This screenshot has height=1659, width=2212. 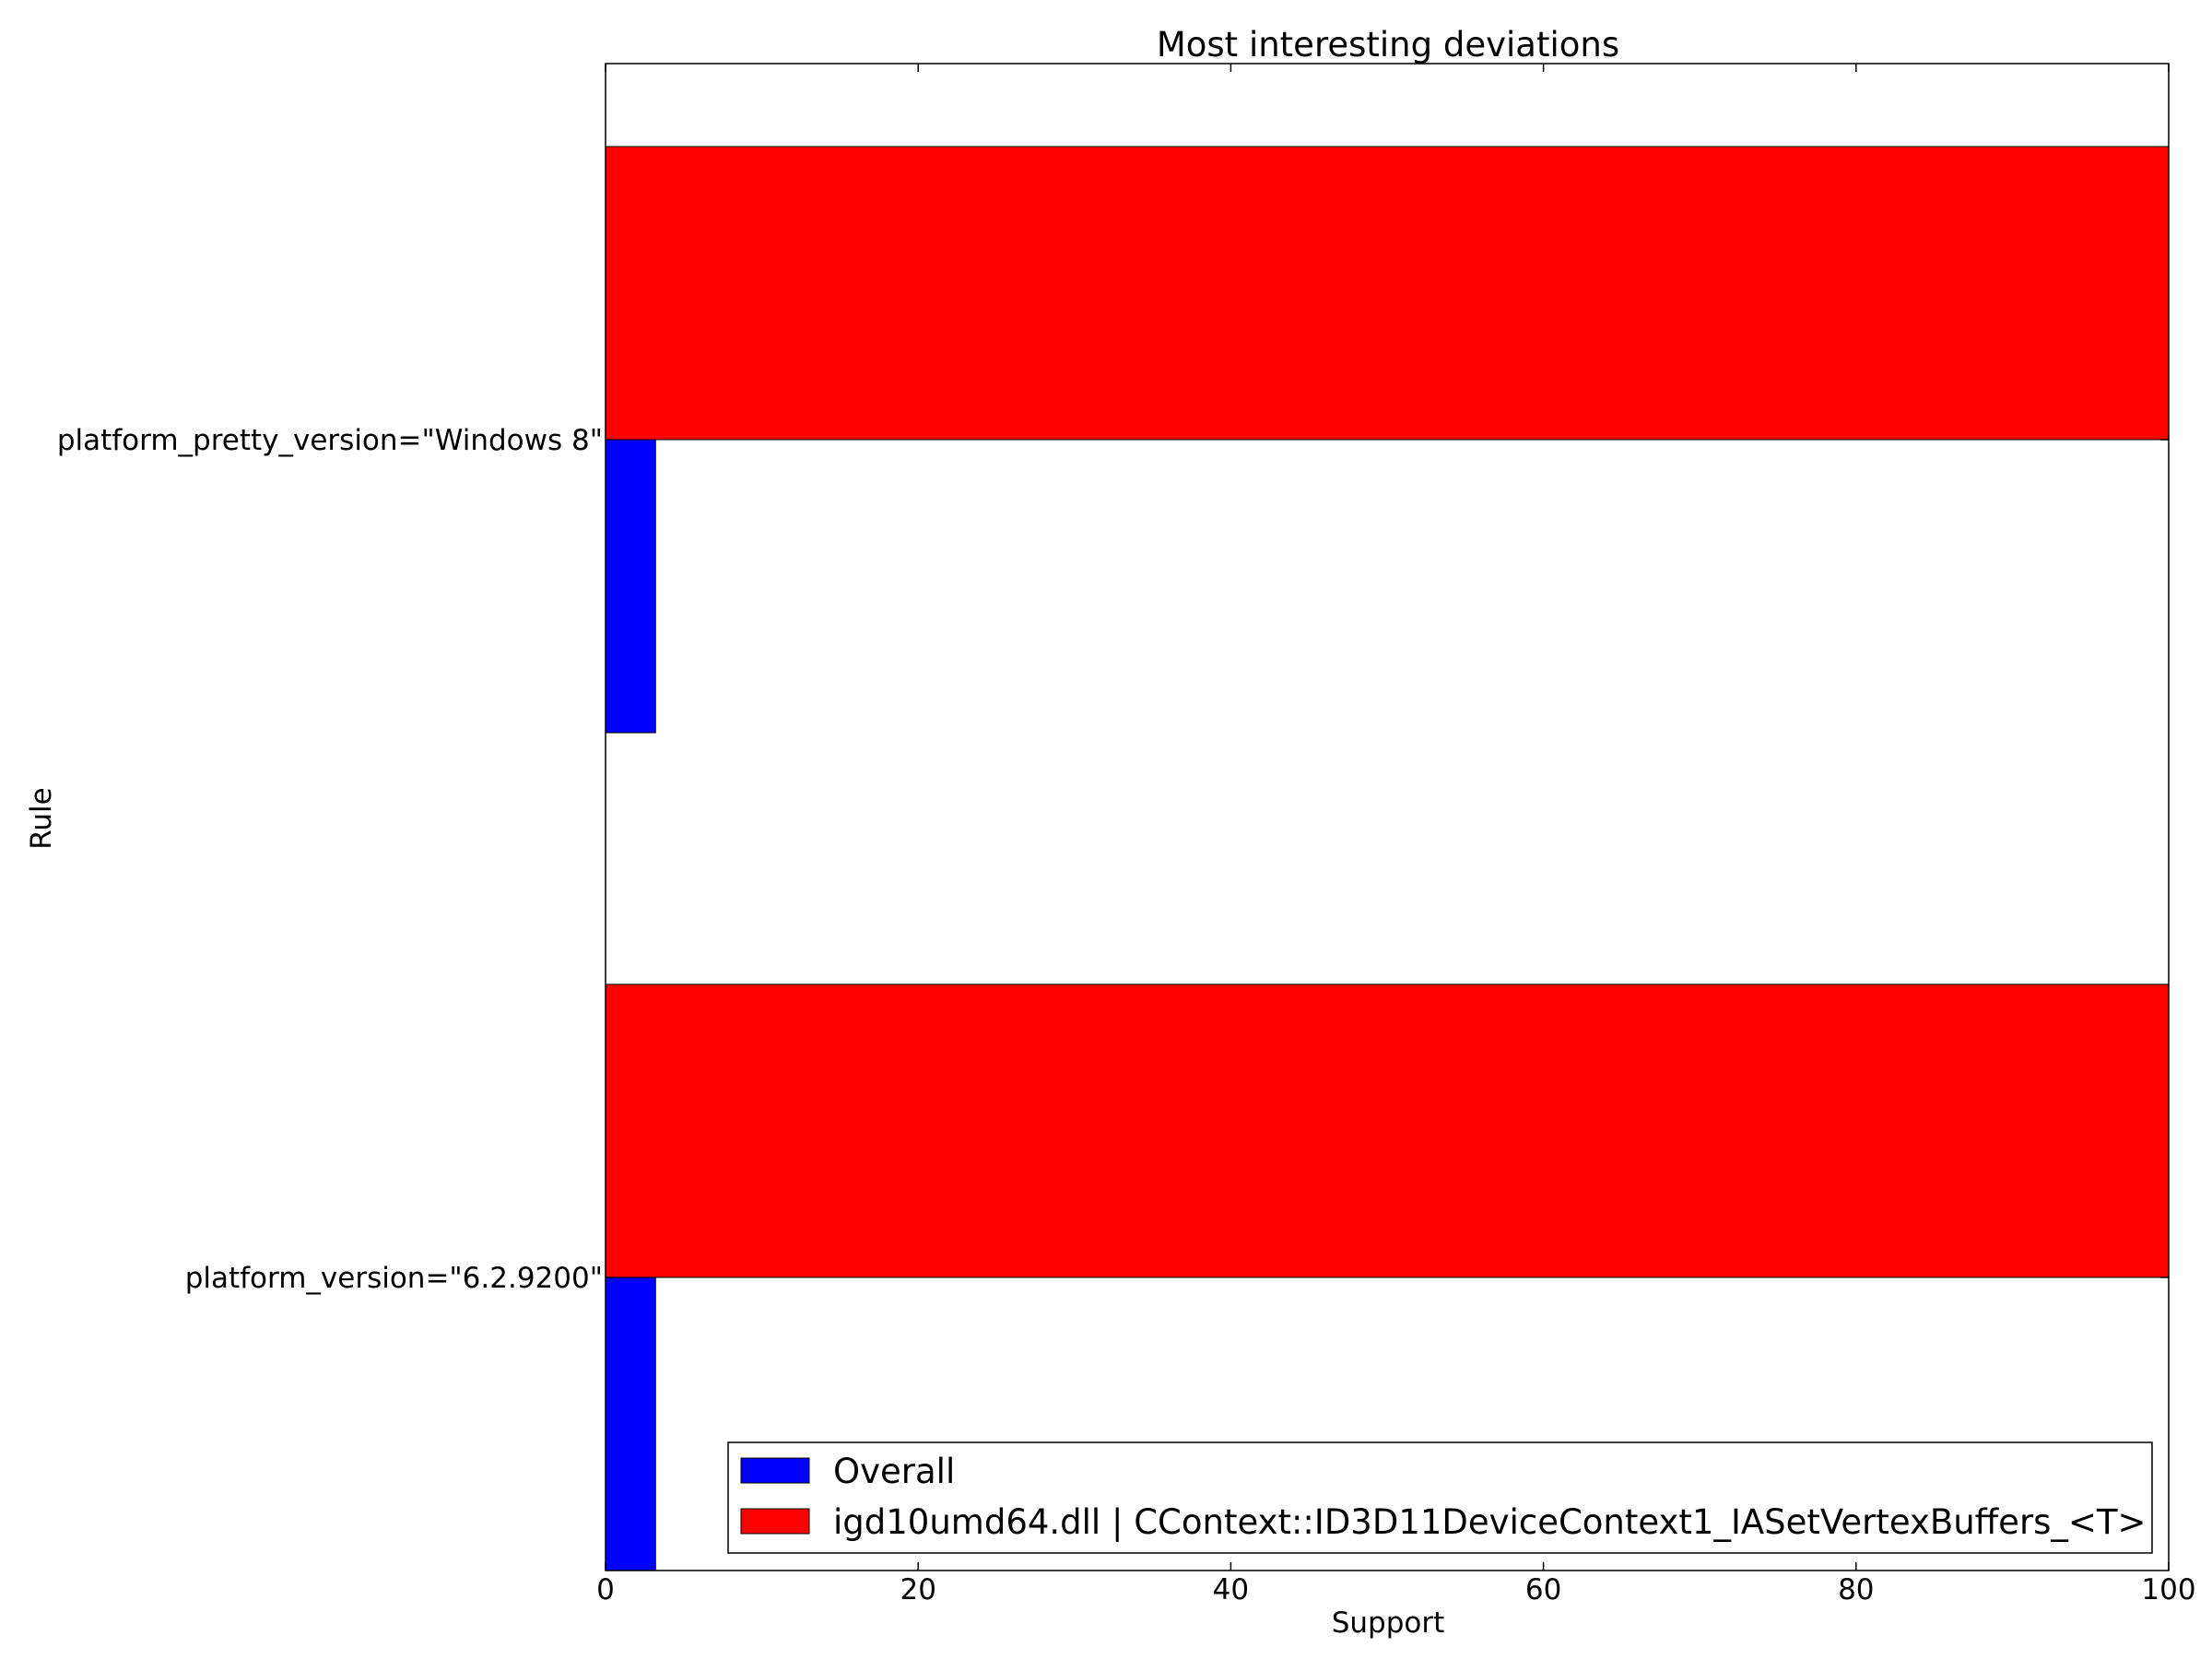 I want to click on y-axis-label: Rule, so click(x=41, y=818).